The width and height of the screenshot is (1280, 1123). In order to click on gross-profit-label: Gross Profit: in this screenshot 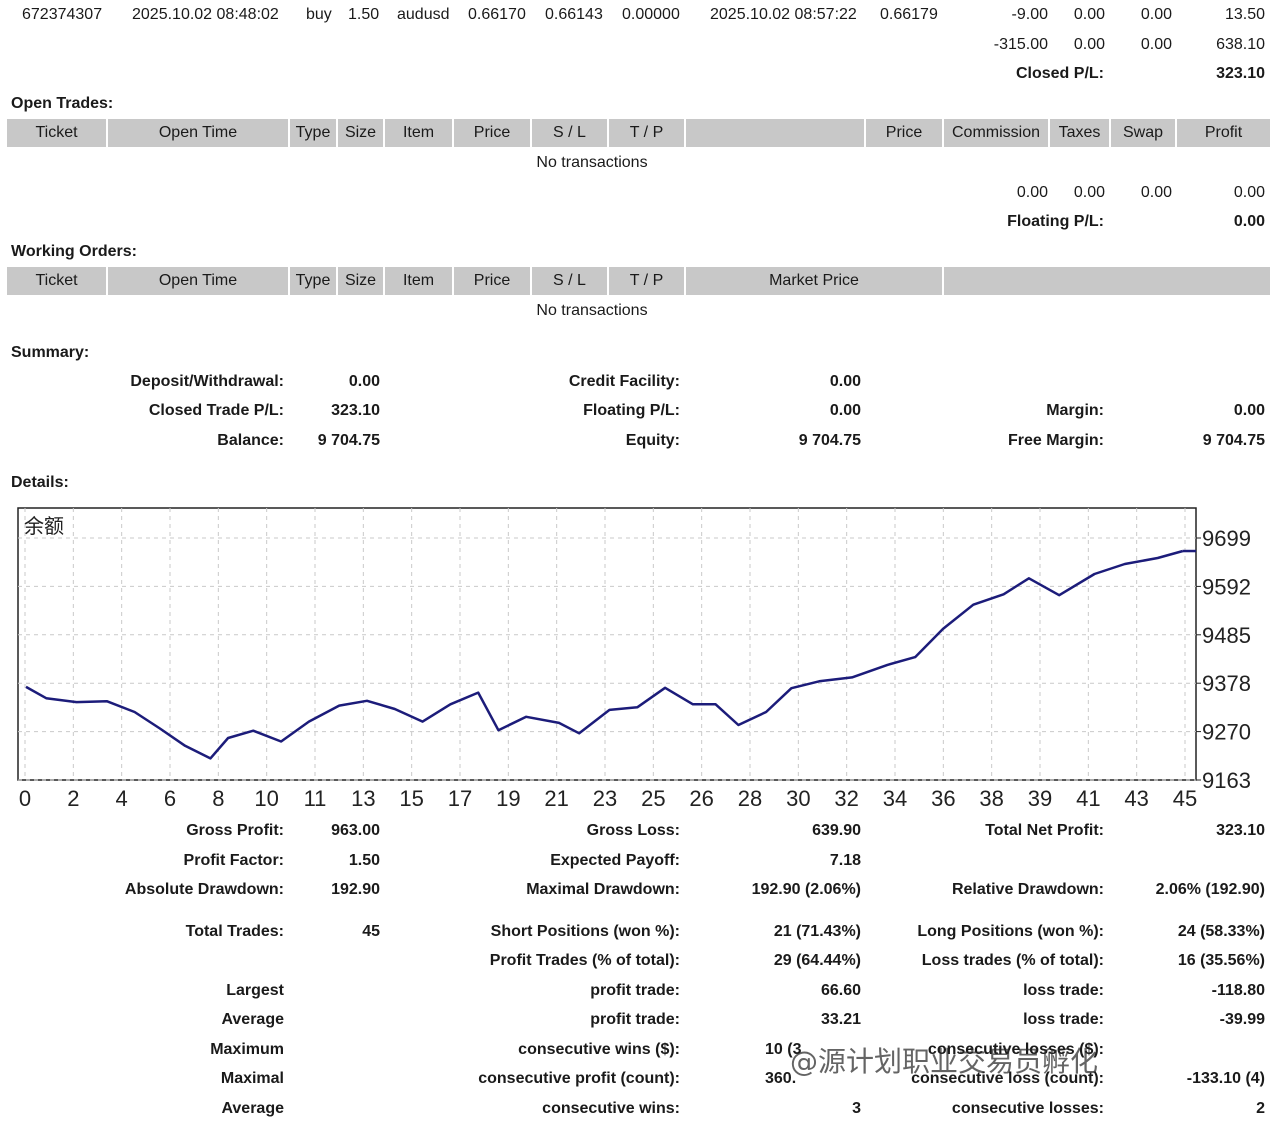, I will do `click(235, 830)`.